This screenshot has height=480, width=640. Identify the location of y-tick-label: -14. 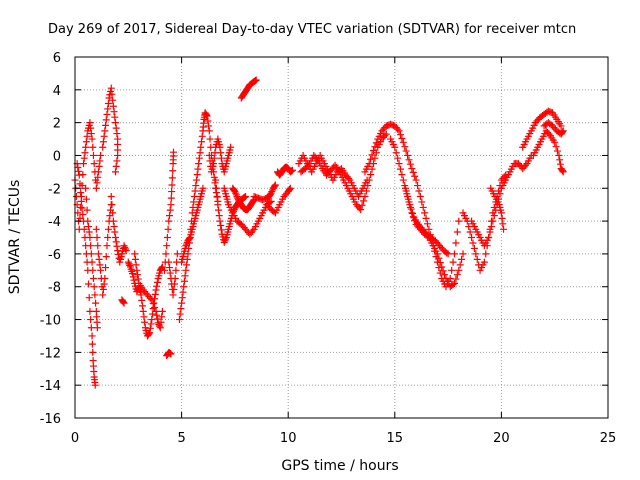
(50, 386).